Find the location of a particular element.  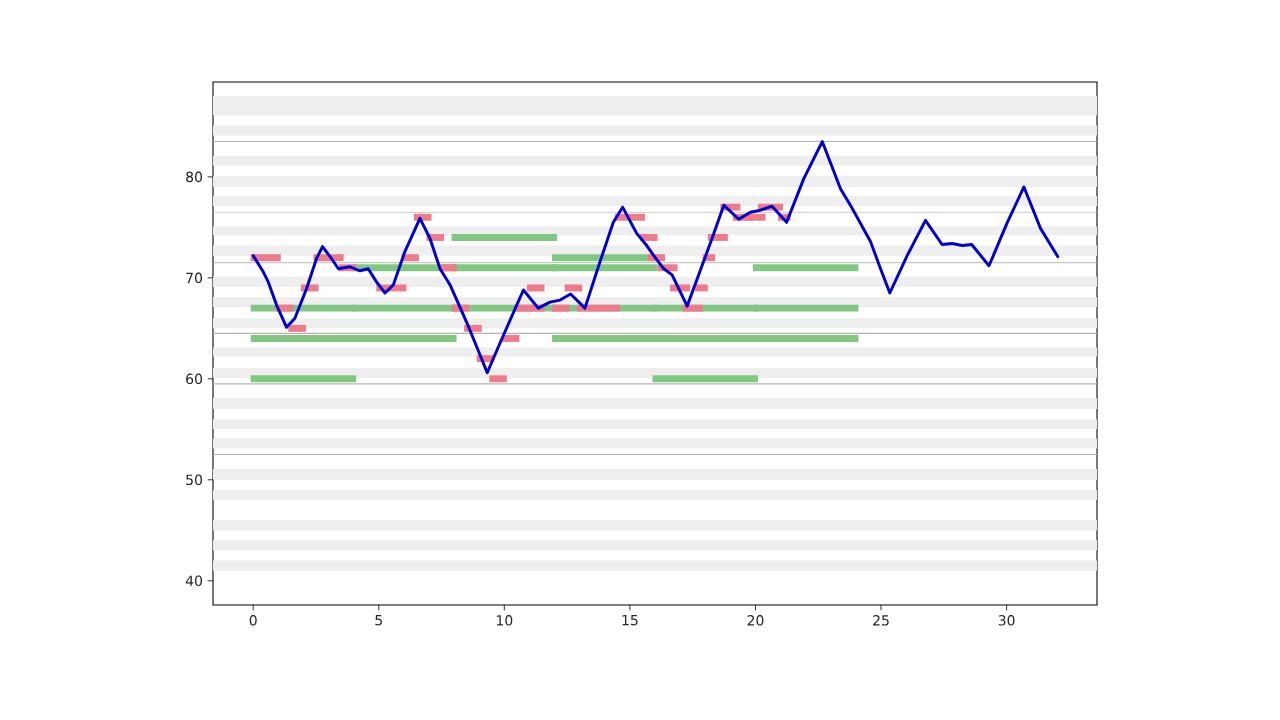

x-tick-label: 25 is located at coordinates (881, 620).